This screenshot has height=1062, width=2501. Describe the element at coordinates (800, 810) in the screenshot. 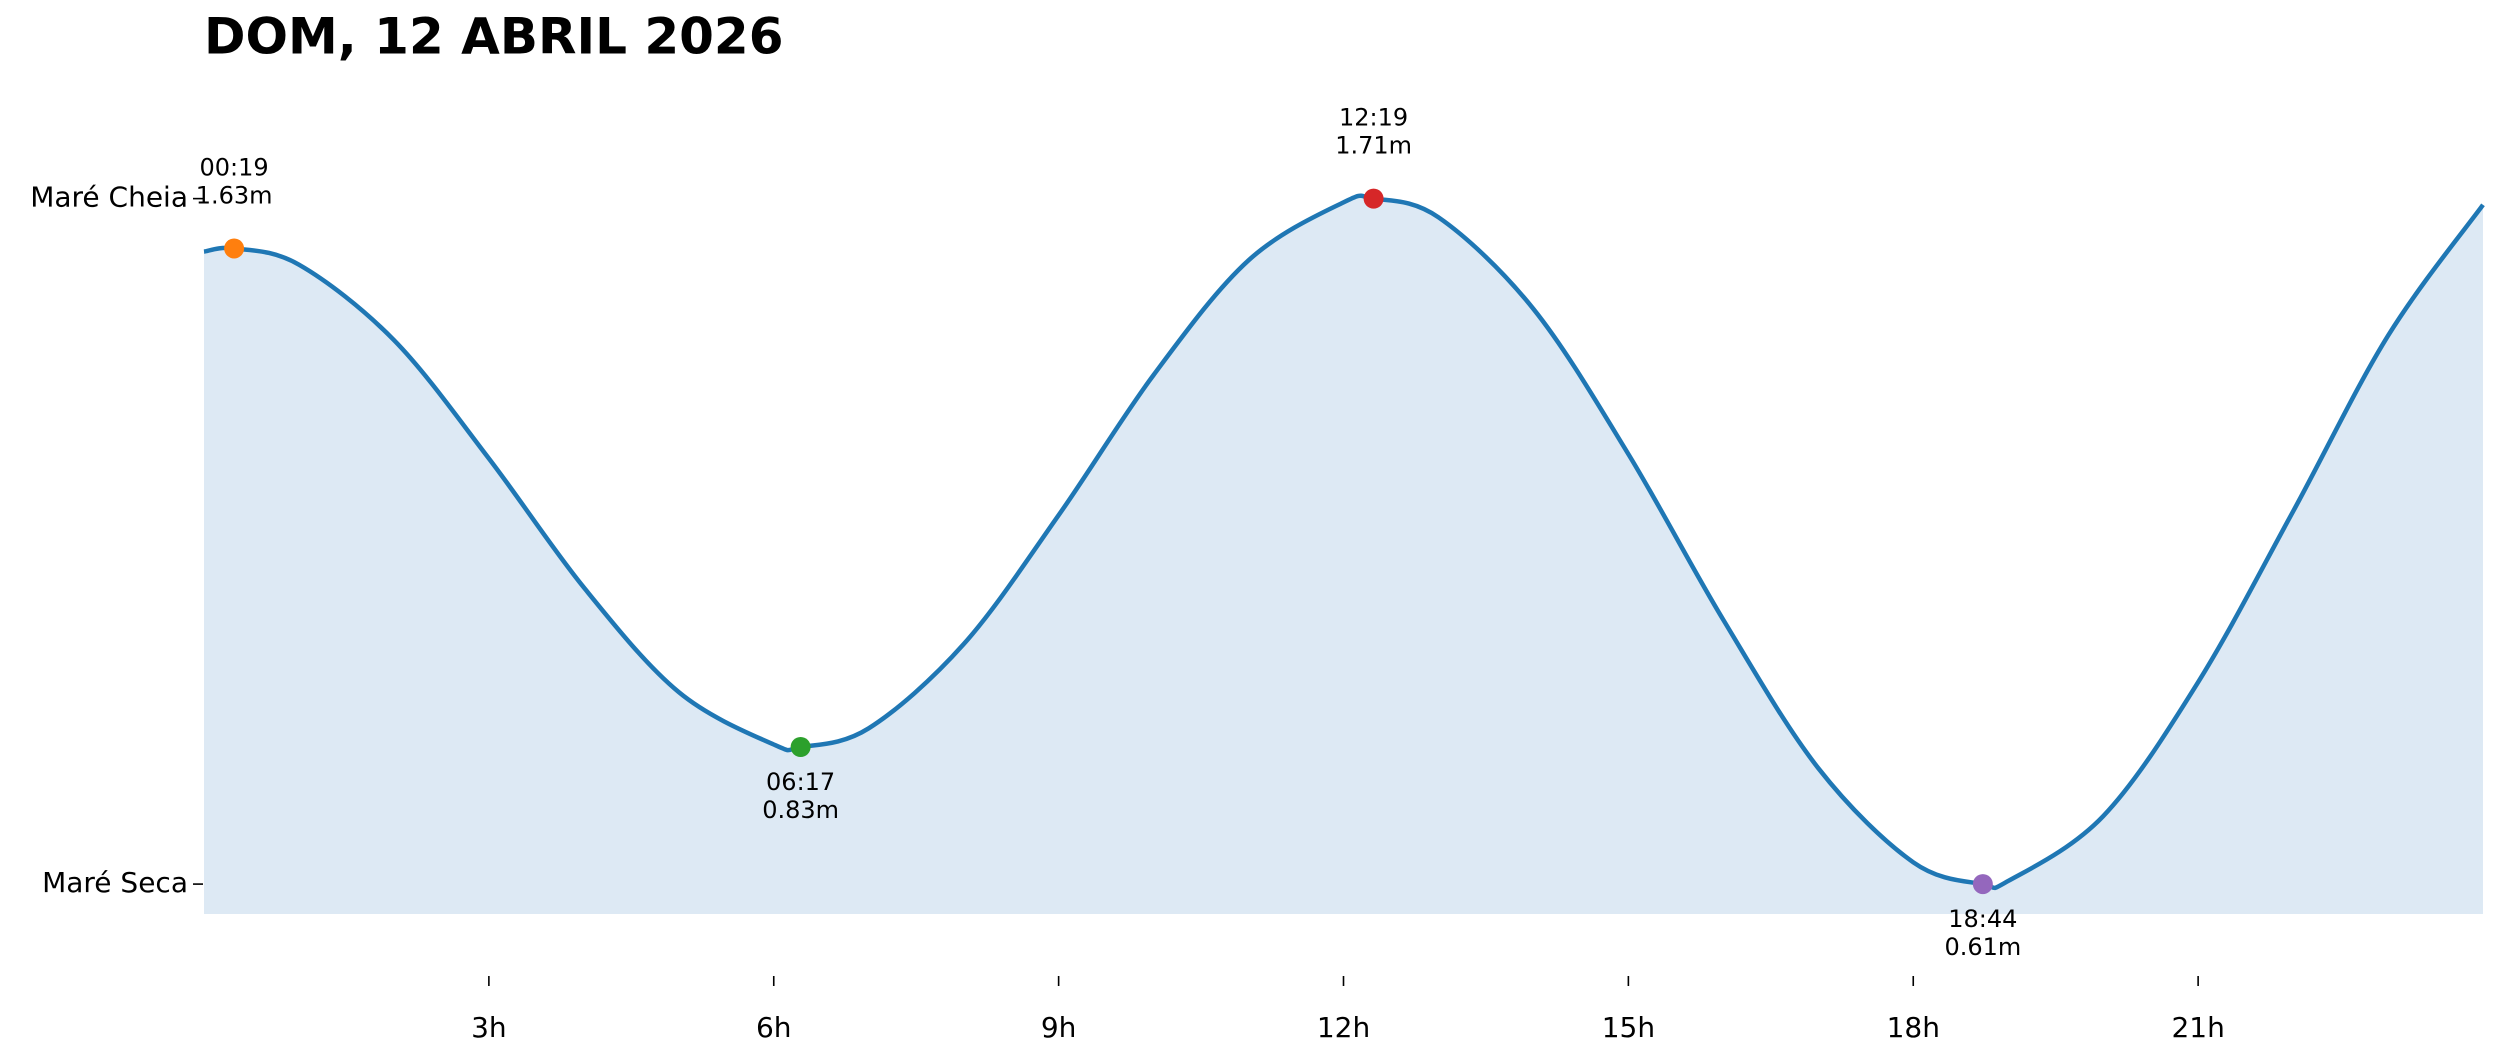

I see `tide-height: 0.83m` at that location.